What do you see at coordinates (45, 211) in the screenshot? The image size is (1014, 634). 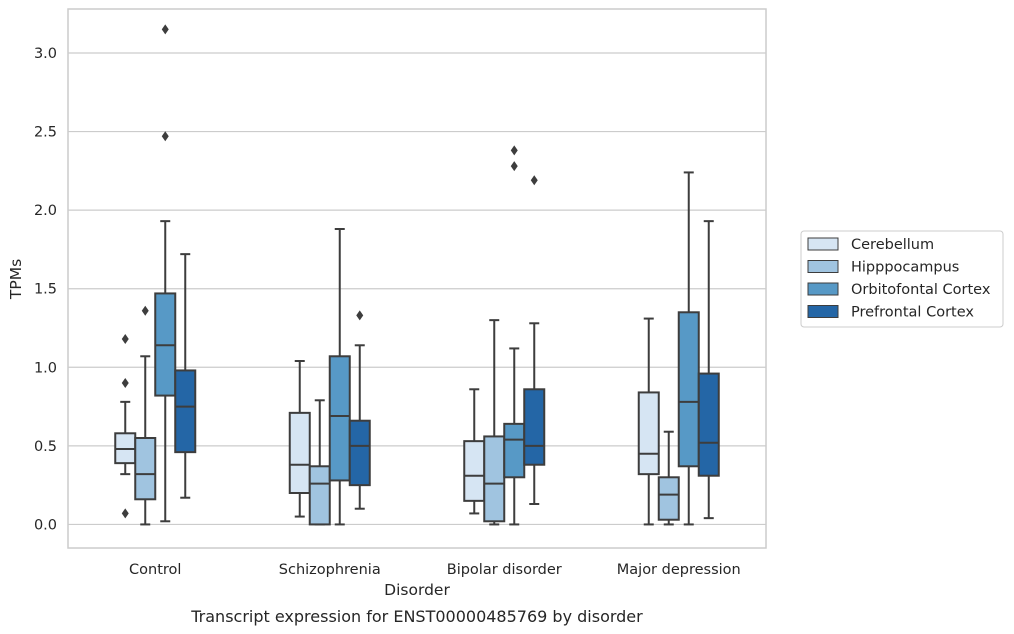 I see `y-tick-label: 2.0` at bounding box center [45, 211].